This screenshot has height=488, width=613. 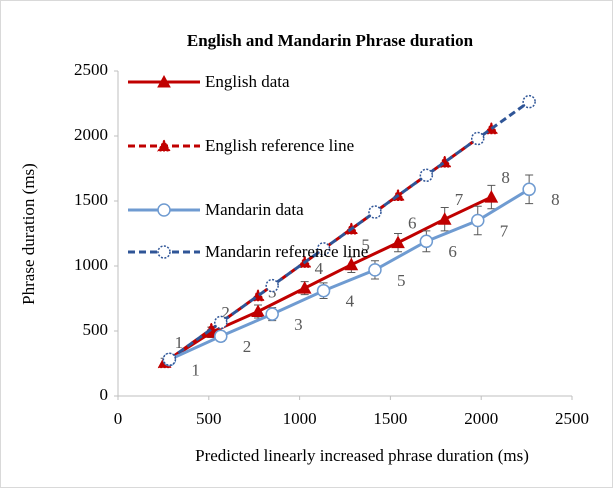 I want to click on y-tick-label: 1000, so click(x=91, y=264).